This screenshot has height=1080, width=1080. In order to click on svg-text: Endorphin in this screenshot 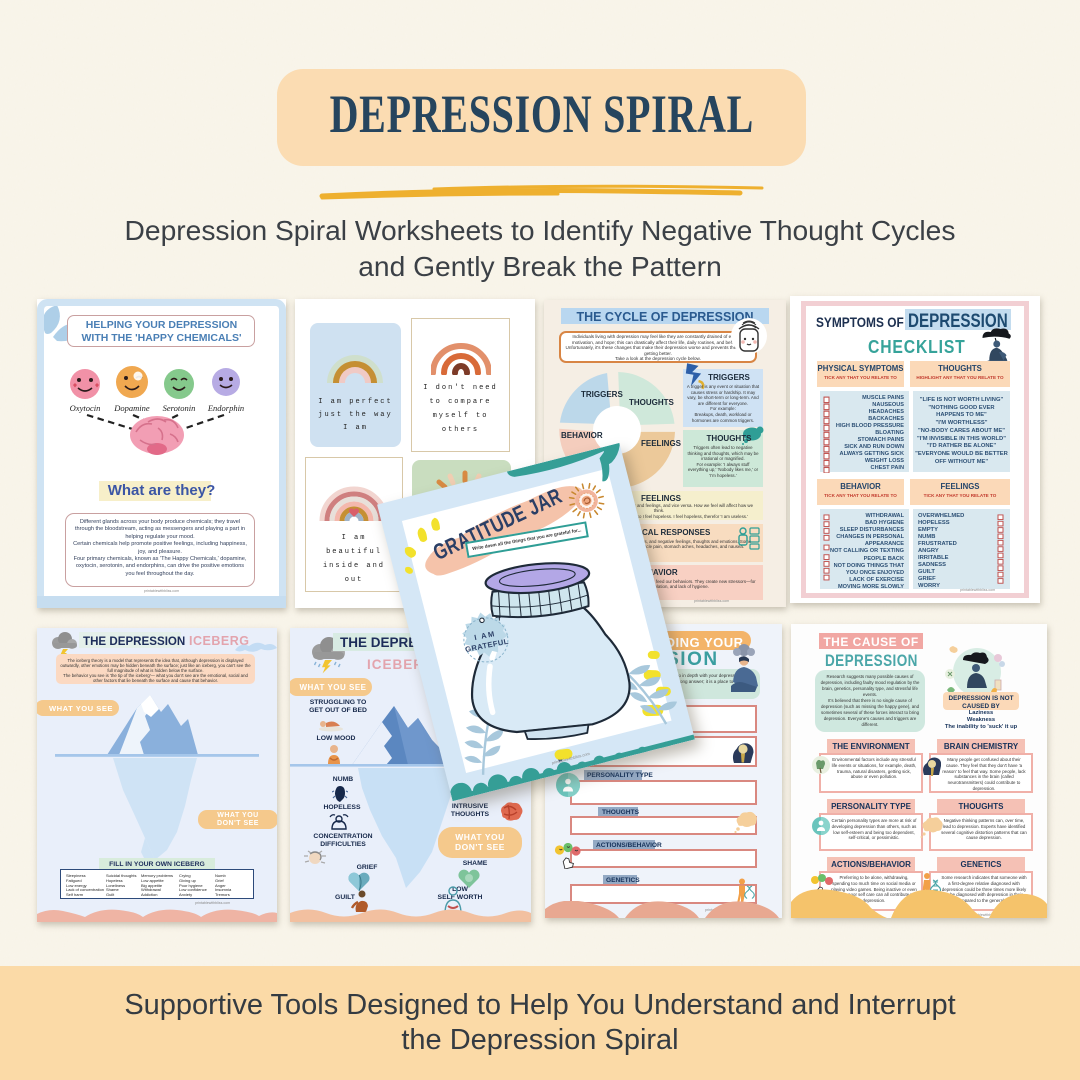, I will do `click(225, 408)`.